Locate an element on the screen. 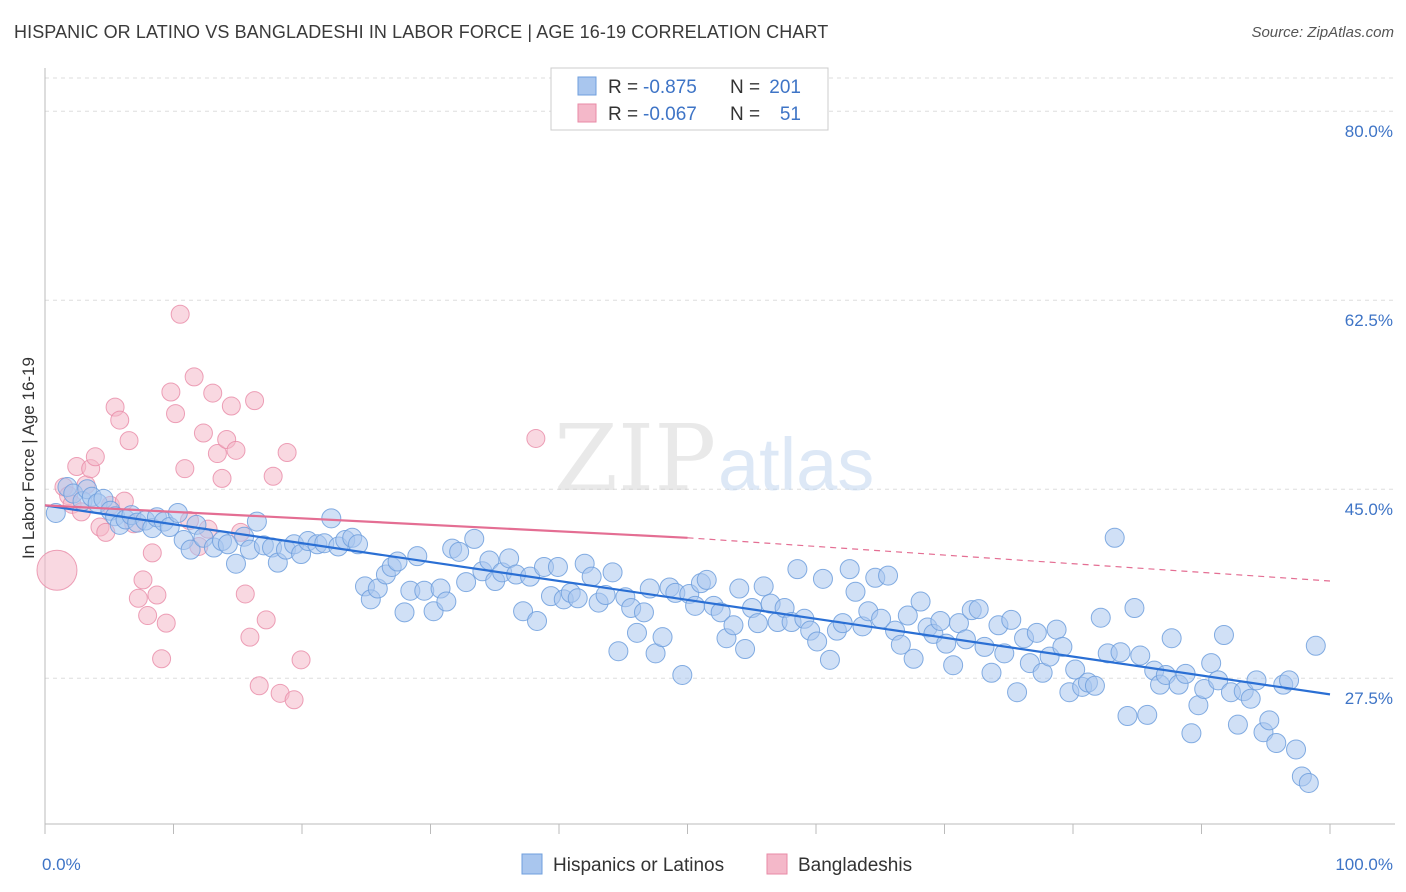 The width and height of the screenshot is (1406, 892). series-legend: Hispanics or Latinos Bangladeshis is located at coordinates (716, 864).